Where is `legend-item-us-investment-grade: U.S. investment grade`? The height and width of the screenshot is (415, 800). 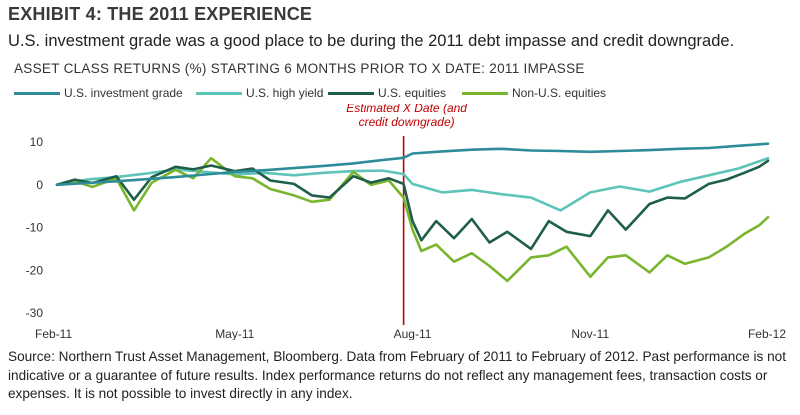
legend-item-us-investment-grade: U.S. investment grade is located at coordinates (98, 93).